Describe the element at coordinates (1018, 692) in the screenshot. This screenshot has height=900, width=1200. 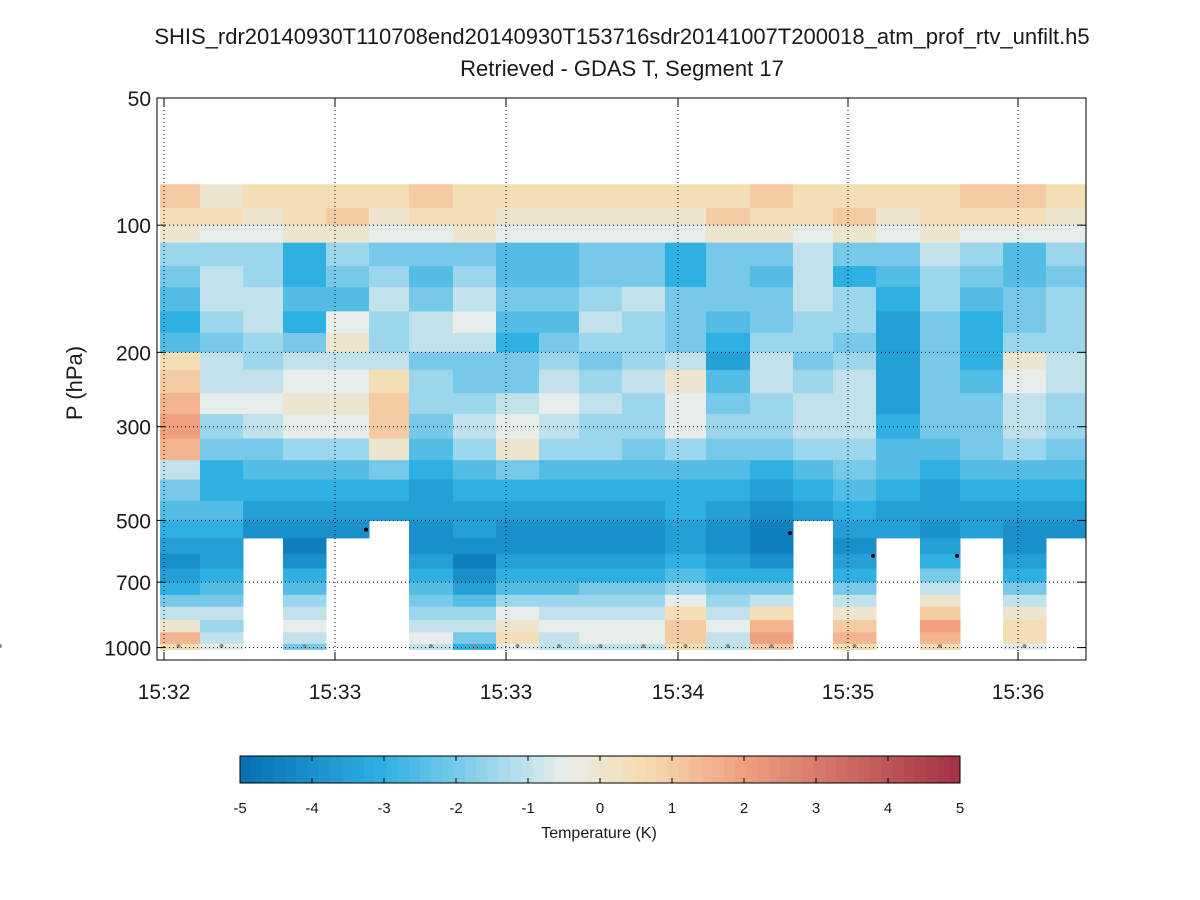
I see `x-tick-label: 15:36` at that location.